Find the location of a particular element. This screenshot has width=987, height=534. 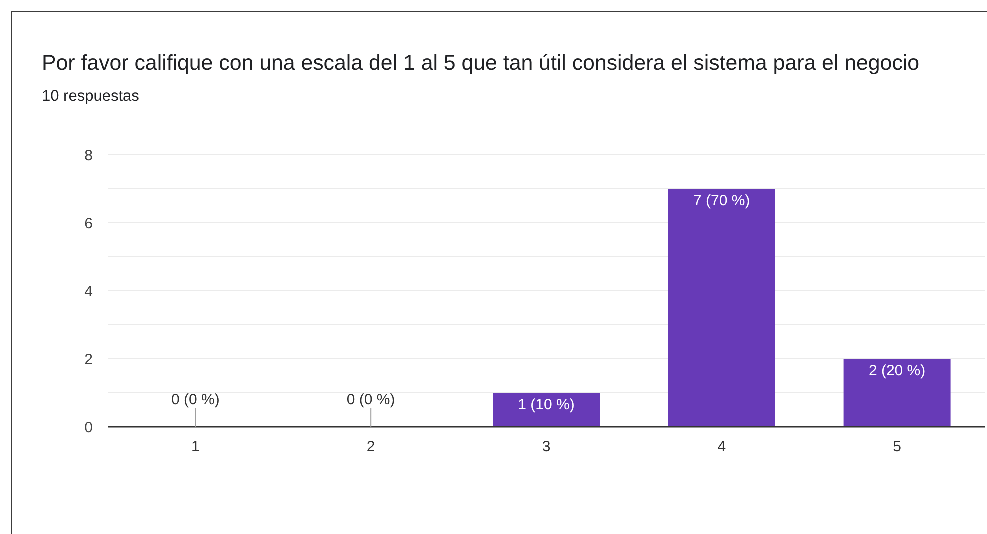

data-label: 1 (10 %) is located at coordinates (546, 405).